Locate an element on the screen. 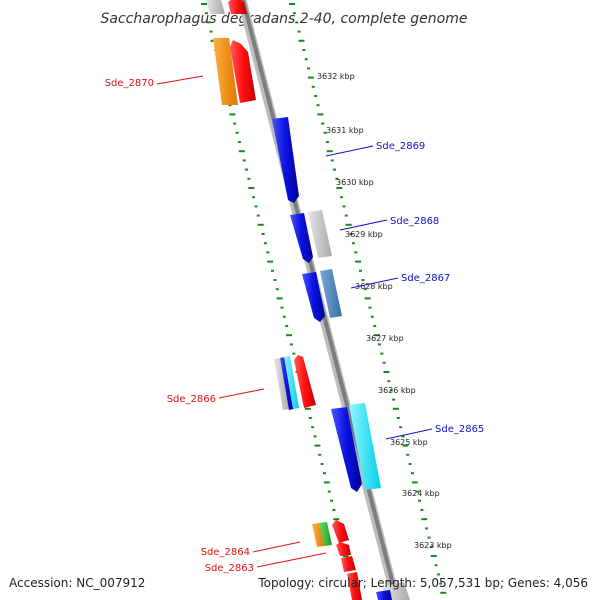 This screenshot has height=600, width=600. kbp-tick-label: 3624 kbp is located at coordinates (421, 493).